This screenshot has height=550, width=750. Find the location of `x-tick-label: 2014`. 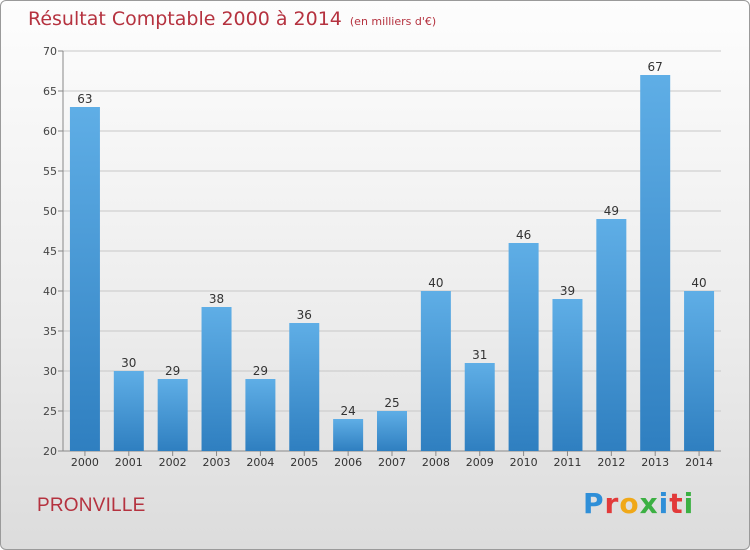

x-tick-label: 2014 is located at coordinates (699, 462).